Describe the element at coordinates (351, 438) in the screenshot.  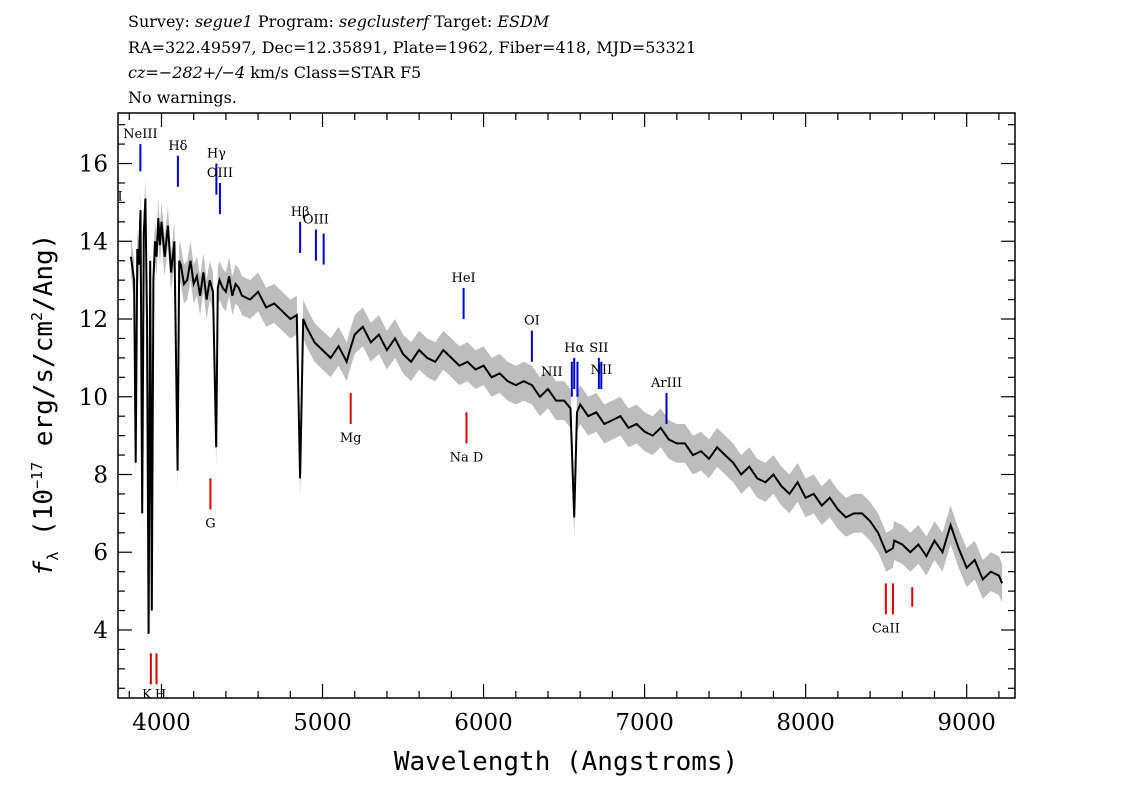
I see `marker-label-16: Mg` at that location.